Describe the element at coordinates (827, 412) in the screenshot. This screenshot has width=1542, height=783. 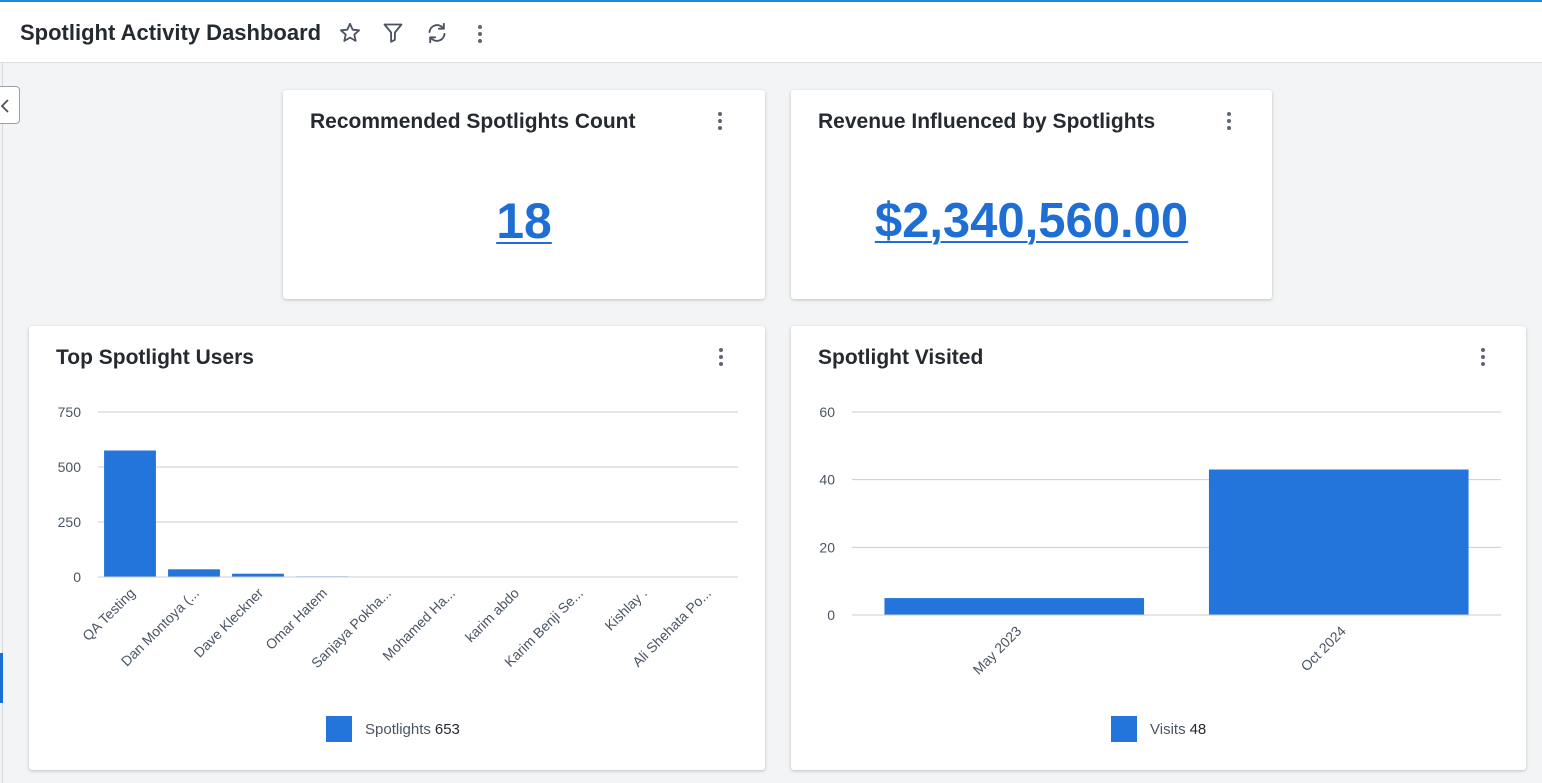
I see `y-tick-label: 60` at that location.